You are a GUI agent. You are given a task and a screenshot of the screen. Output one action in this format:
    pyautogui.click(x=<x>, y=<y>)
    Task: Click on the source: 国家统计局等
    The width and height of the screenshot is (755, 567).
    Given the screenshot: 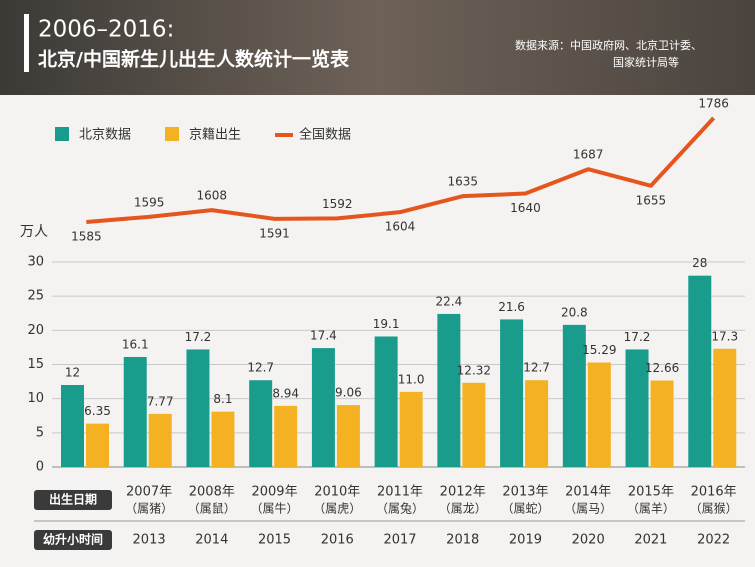 What is the action you would take?
    pyautogui.click(x=646, y=62)
    